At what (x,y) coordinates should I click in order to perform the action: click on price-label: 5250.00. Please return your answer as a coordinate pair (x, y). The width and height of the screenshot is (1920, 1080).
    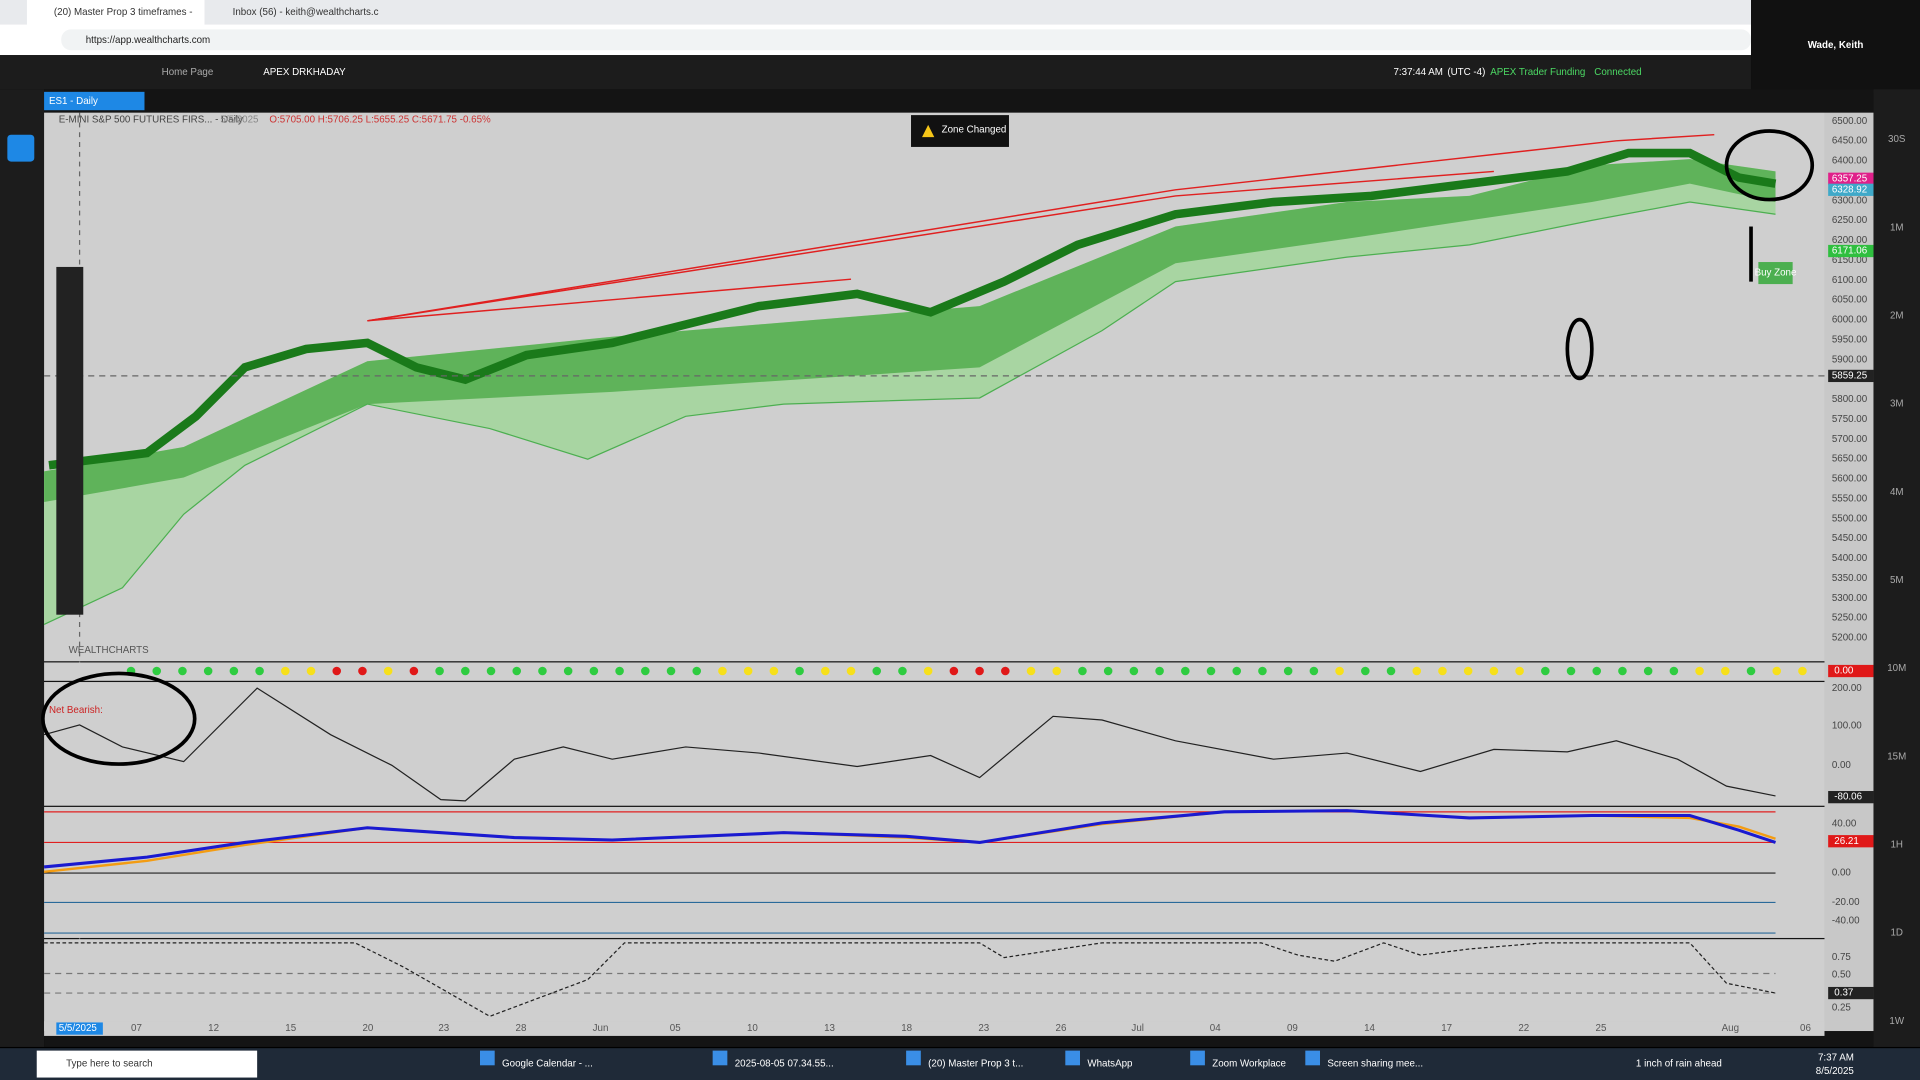
    Looking at the image, I should click on (1850, 618).